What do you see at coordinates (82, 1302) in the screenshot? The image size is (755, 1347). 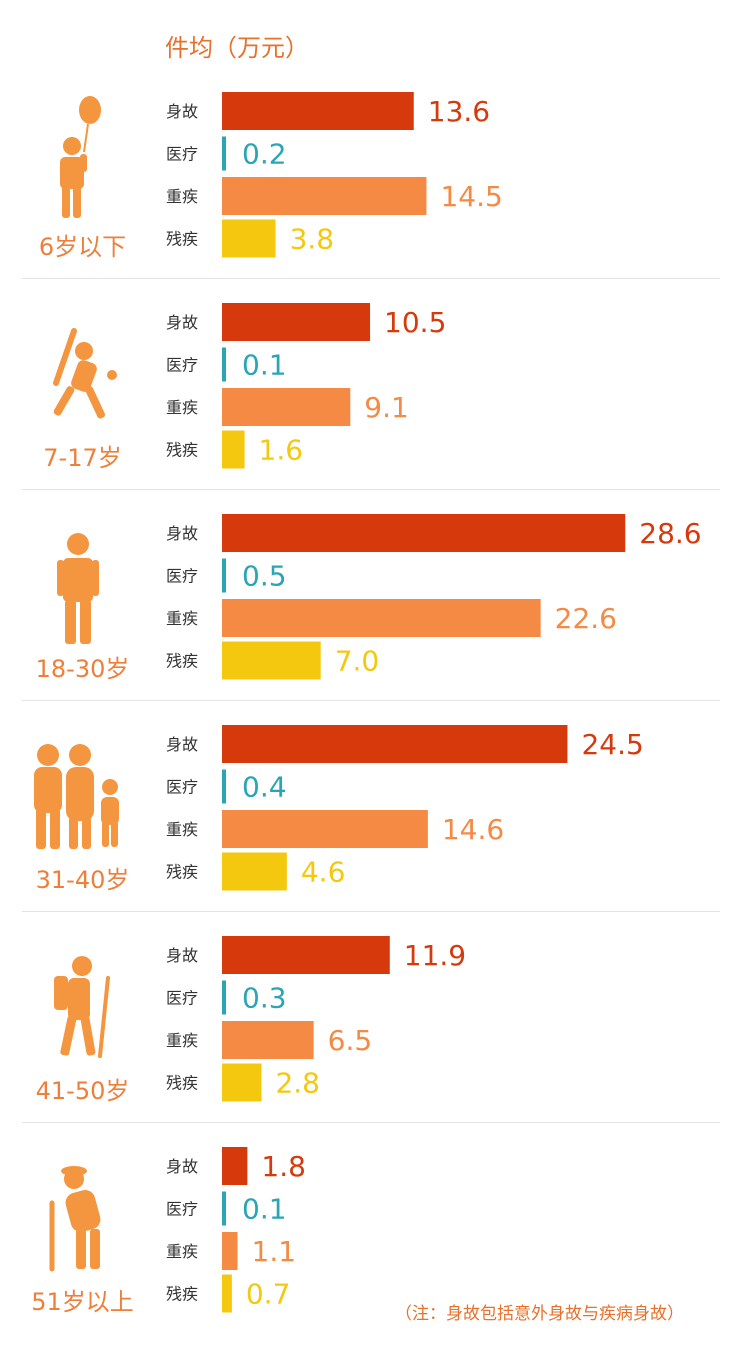 I see `age-label: 51岁以上` at bounding box center [82, 1302].